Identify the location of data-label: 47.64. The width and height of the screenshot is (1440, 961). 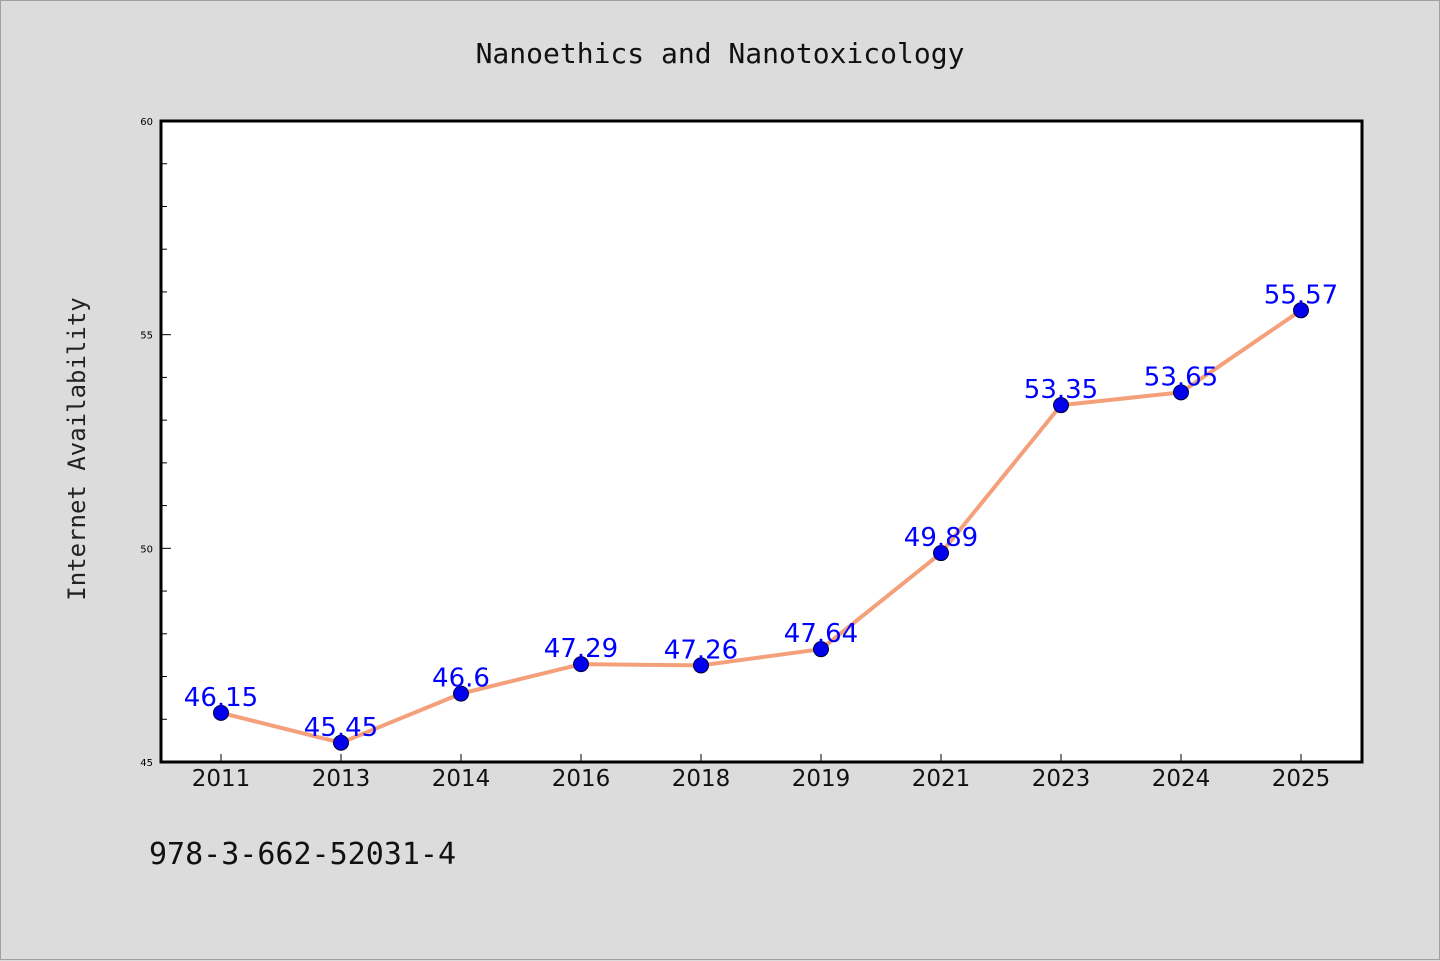
(821, 634).